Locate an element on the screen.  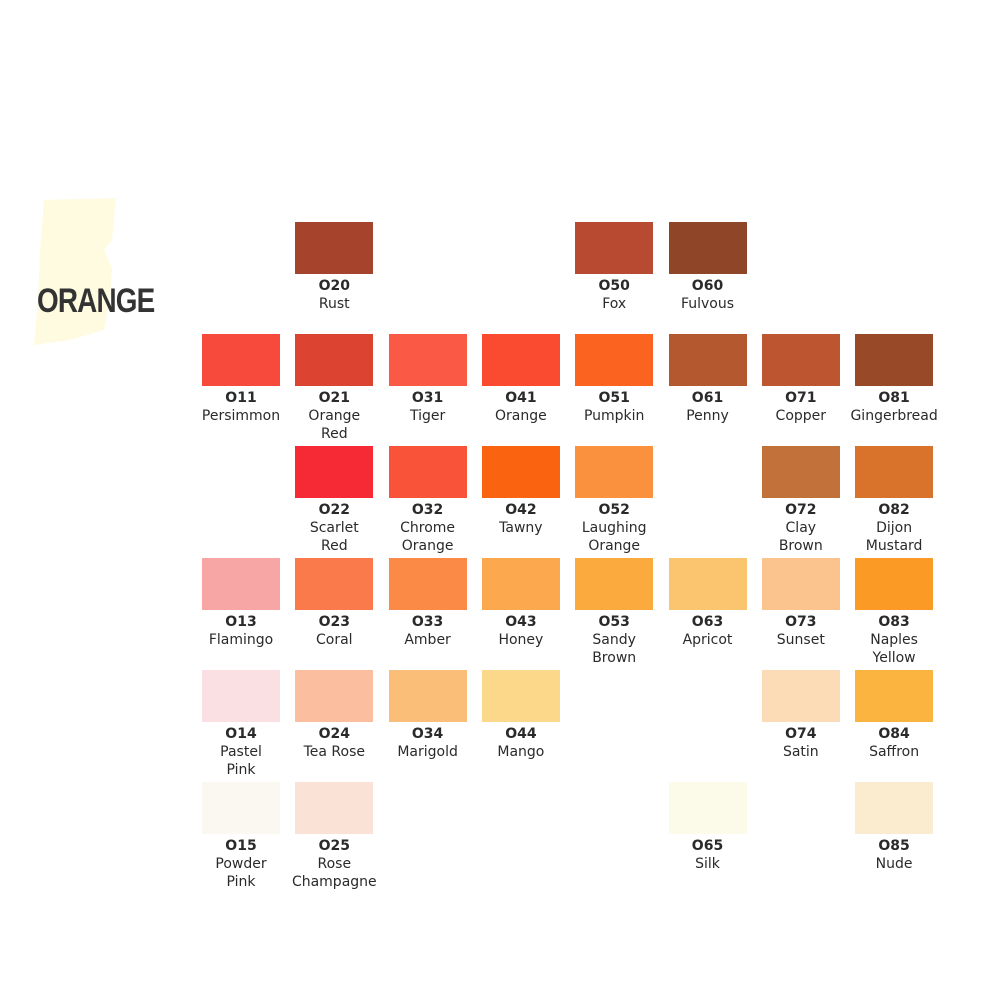
swatch-code: O63 is located at coordinates (707, 622).